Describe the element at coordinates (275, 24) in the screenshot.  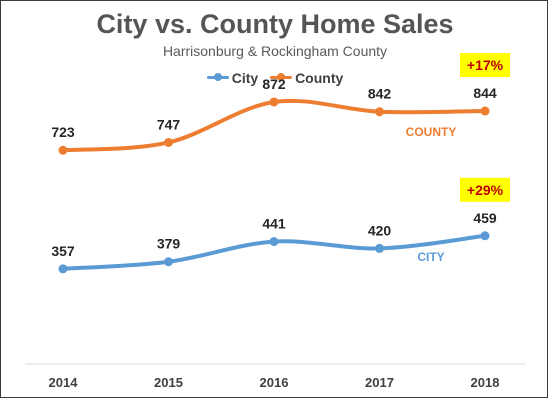
I see `chart-title: City vs. County Home Sales` at that location.